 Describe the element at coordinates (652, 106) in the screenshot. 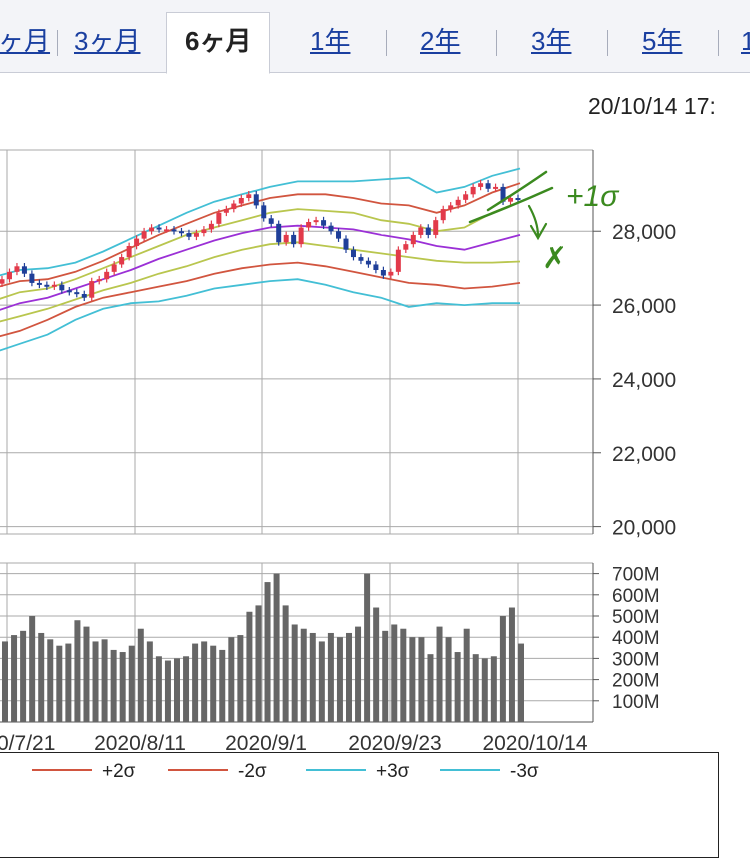

I see `update-timestamp: 20/10/14 17:` at that location.